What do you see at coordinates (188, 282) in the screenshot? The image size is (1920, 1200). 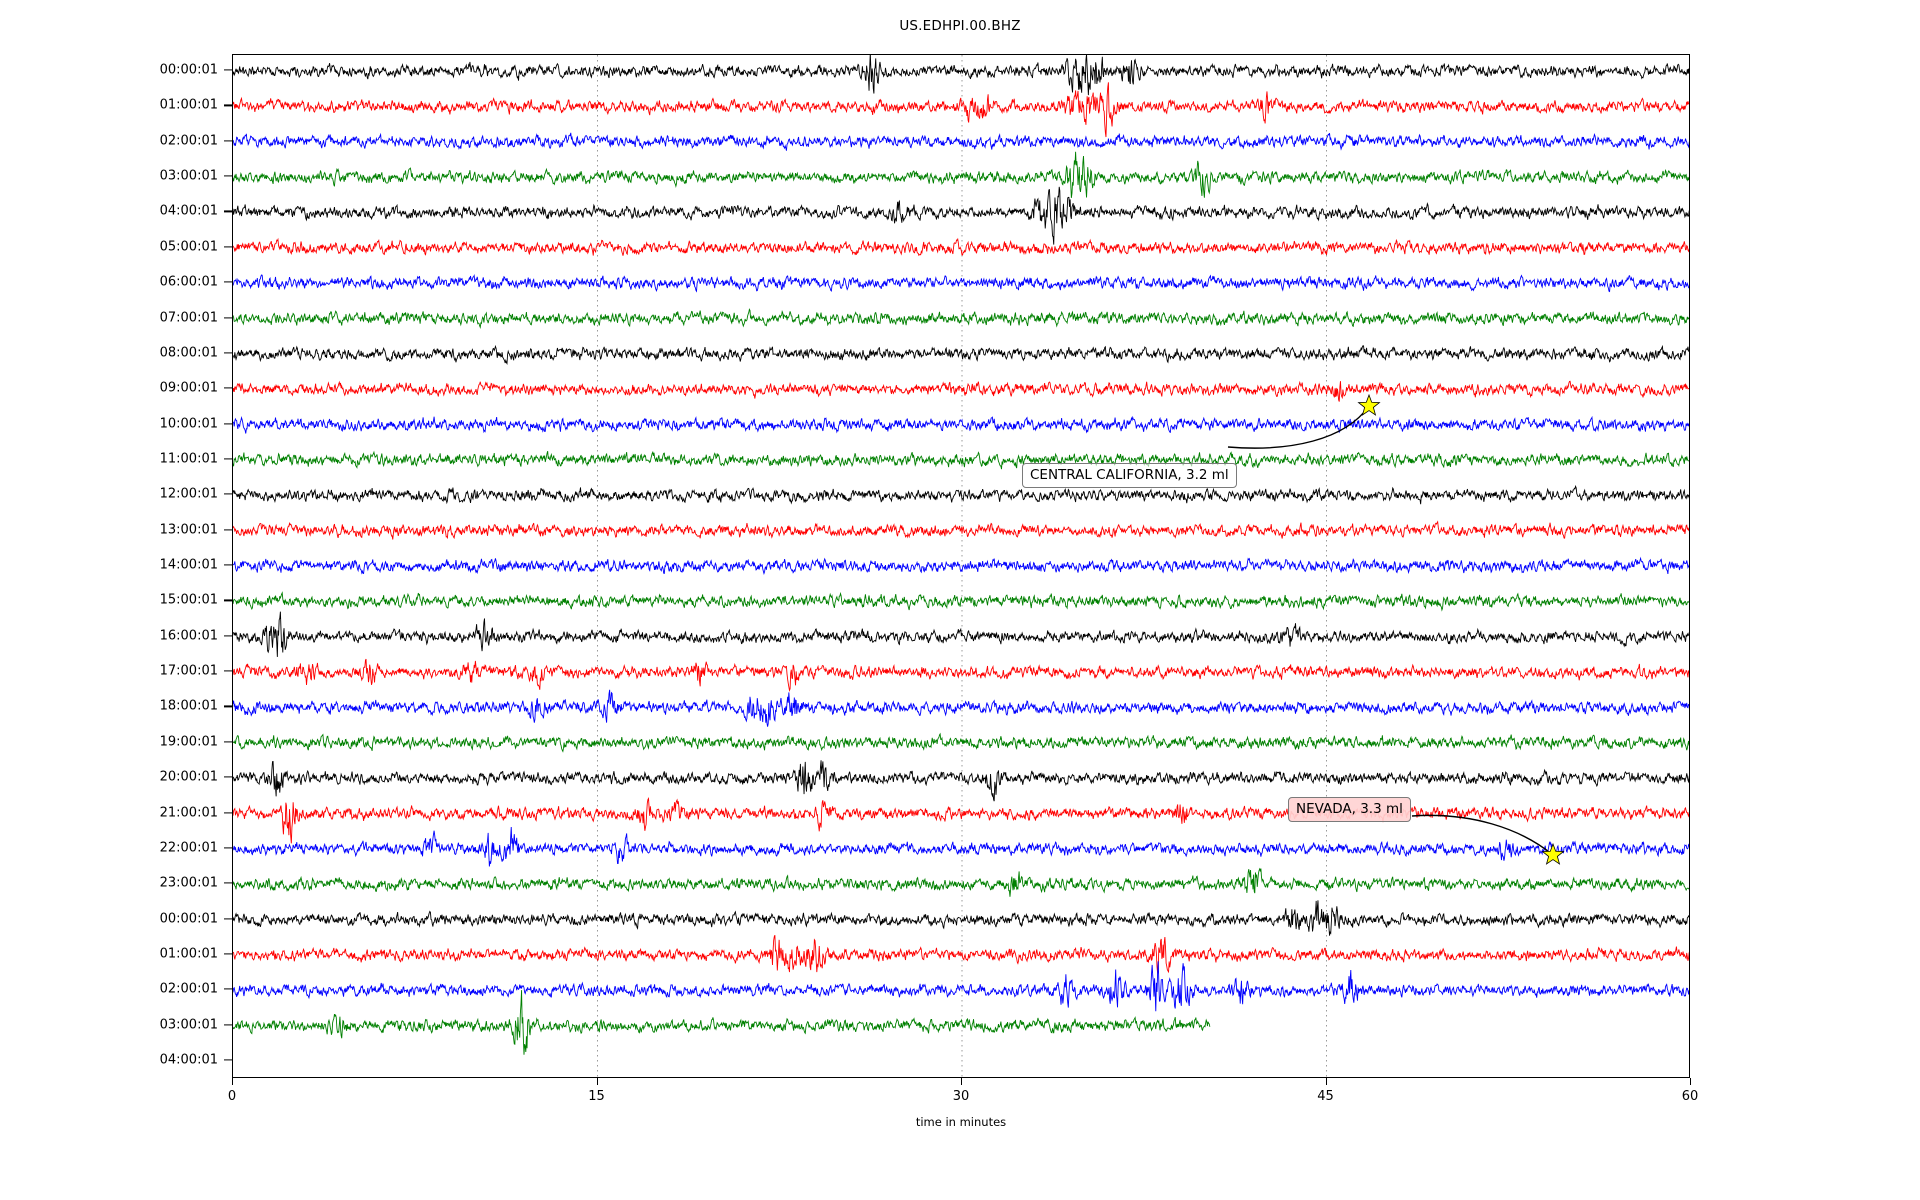 I see `y-tick-label-6: 06:00:01` at bounding box center [188, 282].